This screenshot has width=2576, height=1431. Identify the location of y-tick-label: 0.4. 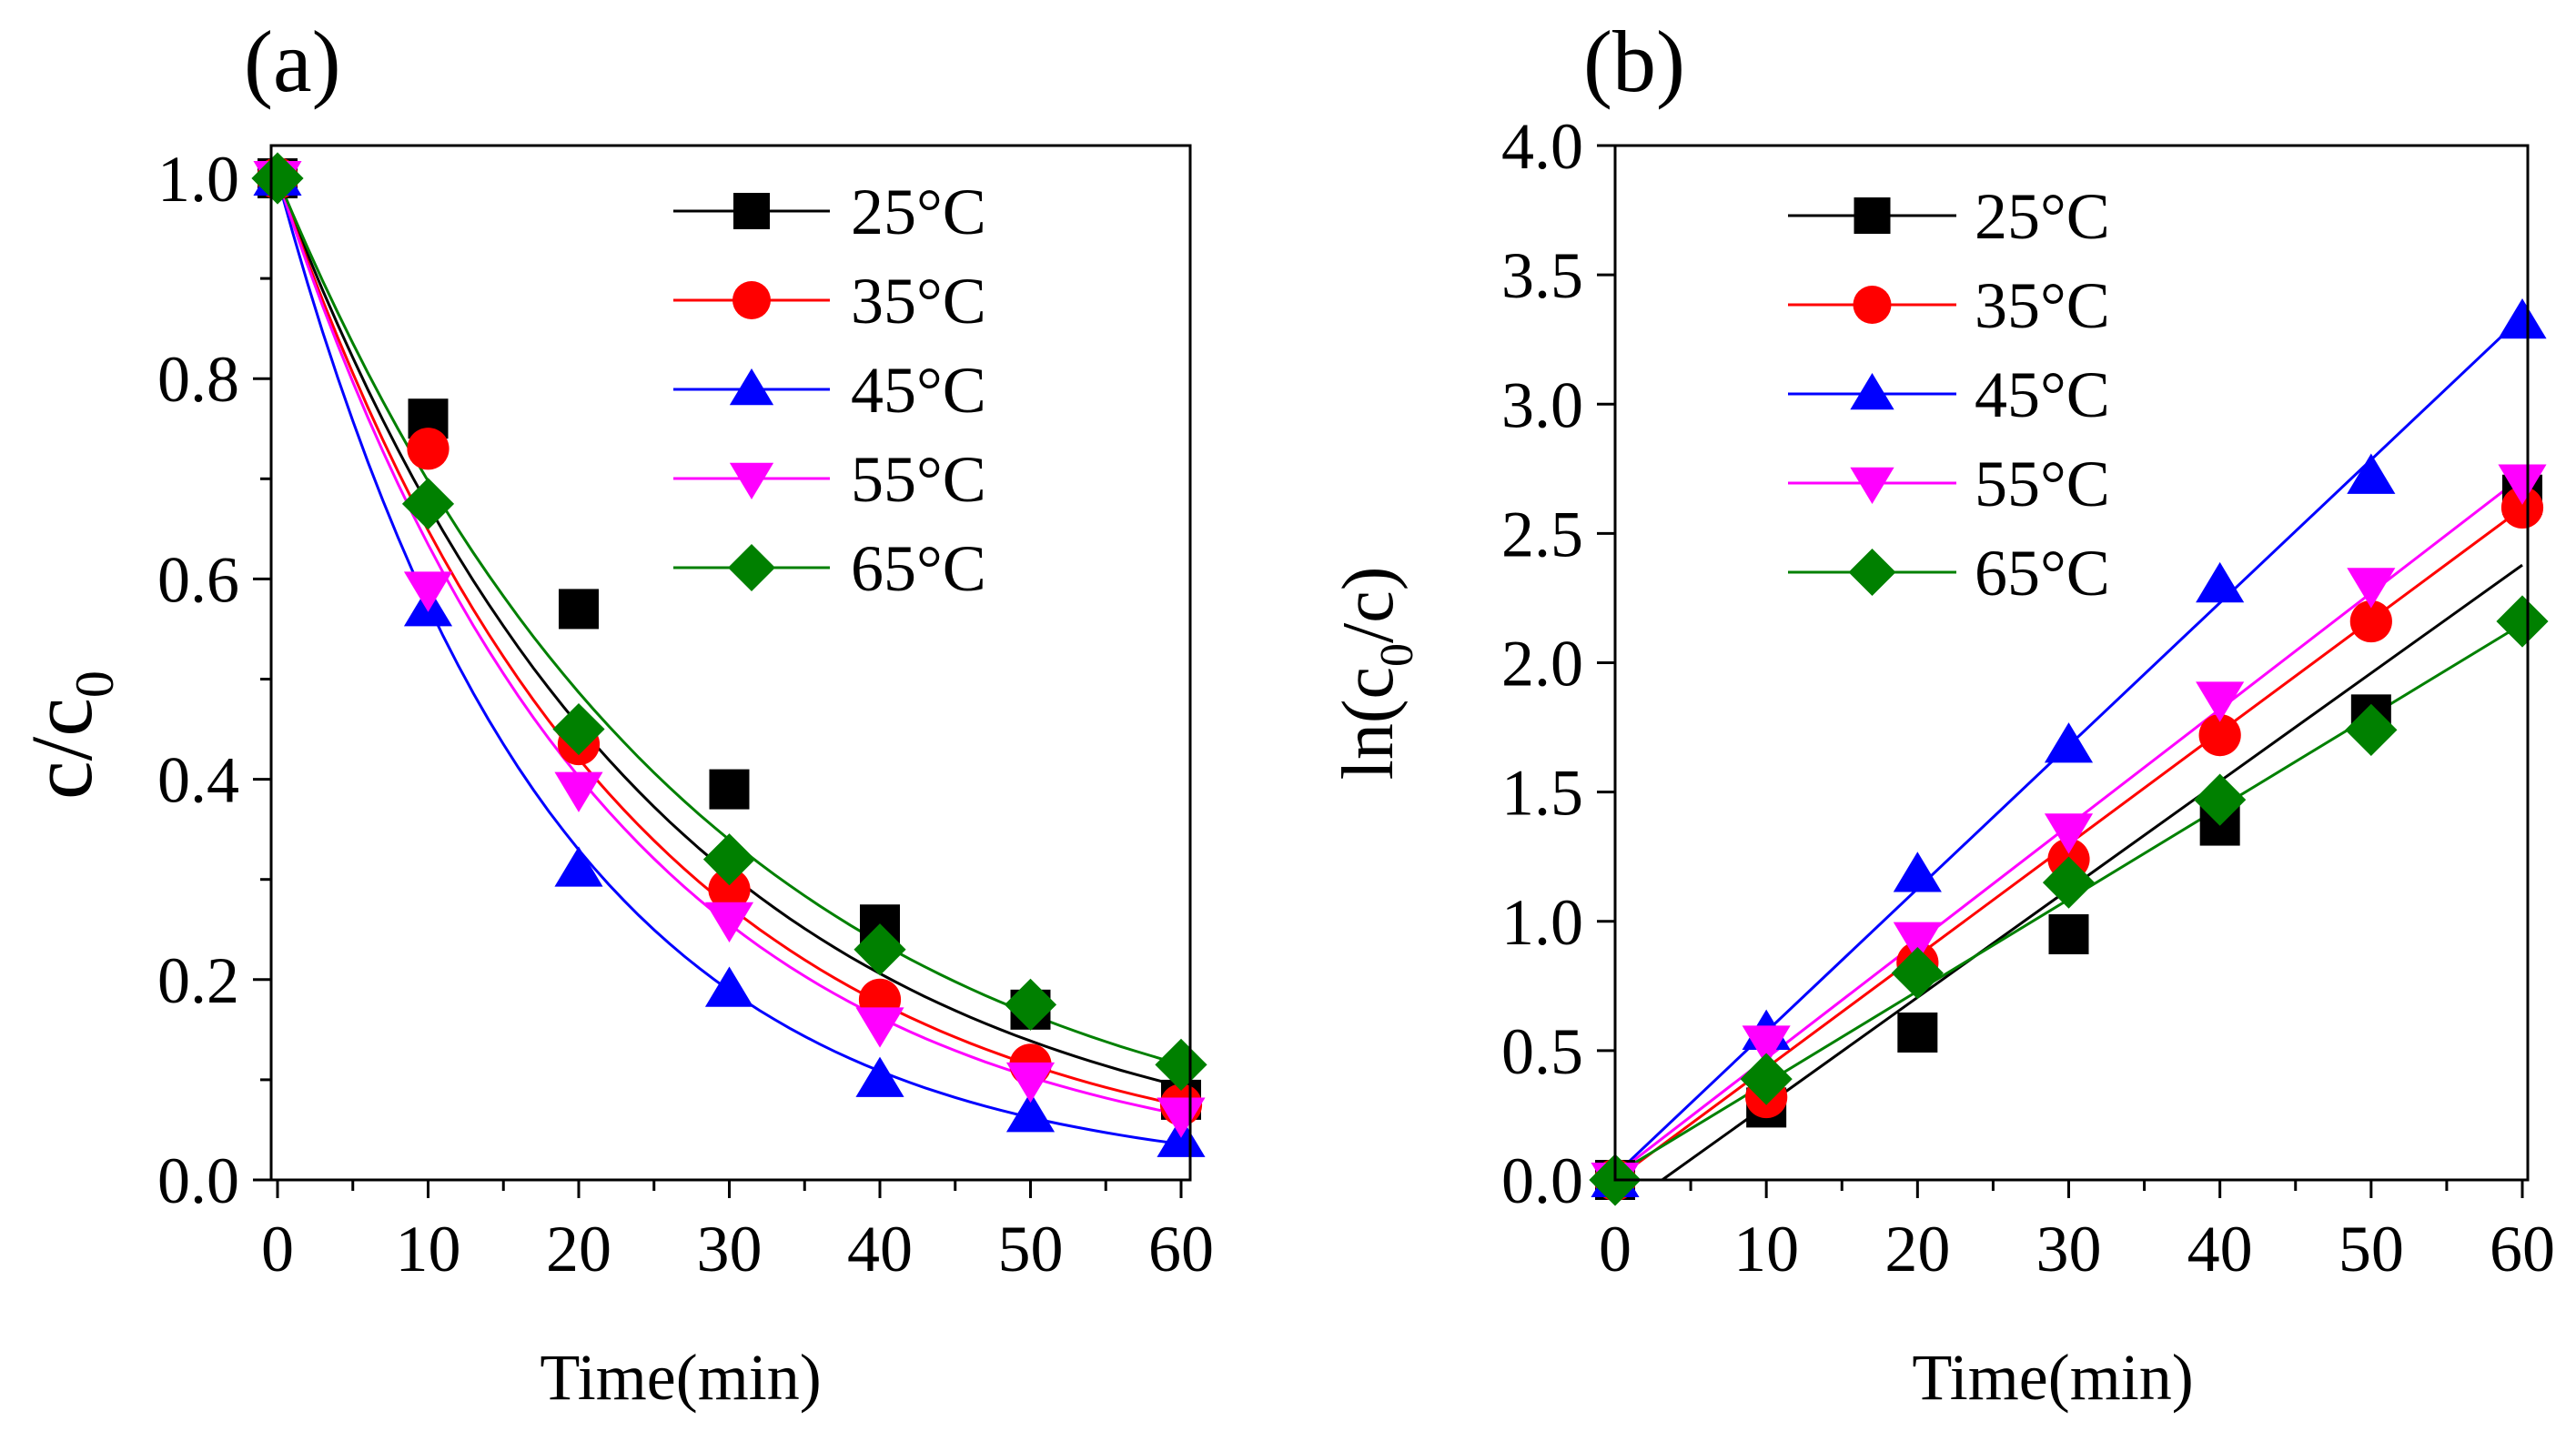
(198, 781).